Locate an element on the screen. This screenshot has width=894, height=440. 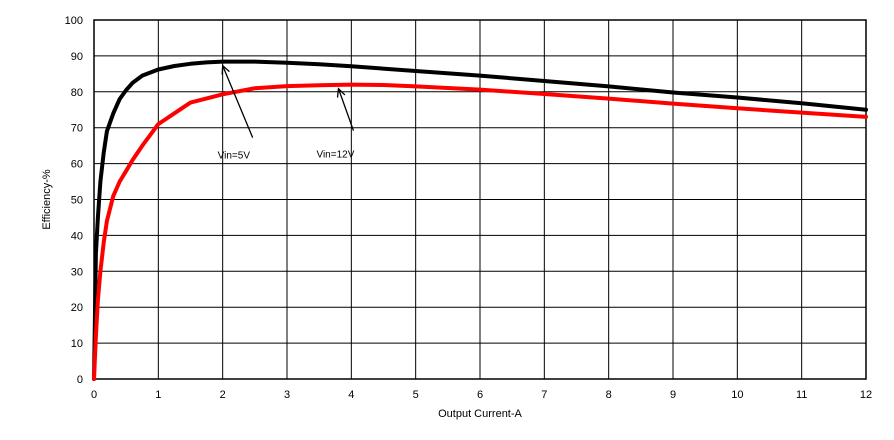
y-tick-label: 80 is located at coordinates (77, 93).